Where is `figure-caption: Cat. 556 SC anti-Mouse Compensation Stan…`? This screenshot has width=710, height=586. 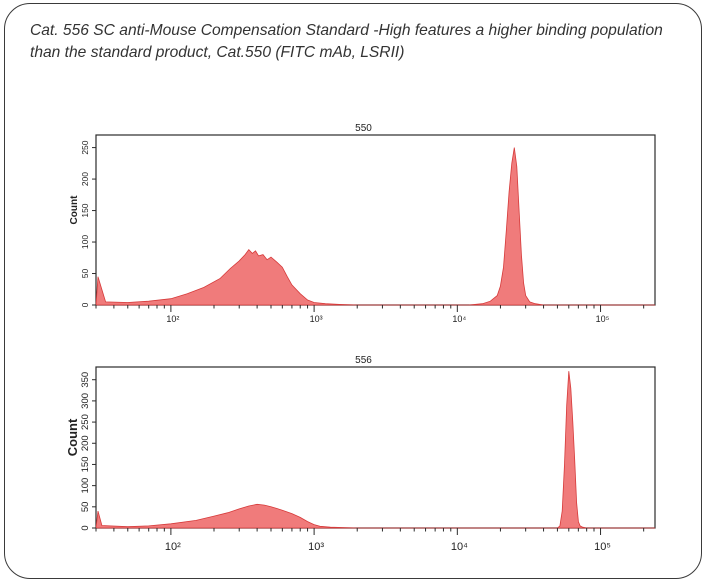
figure-caption: Cat. 556 SC anti-Mouse Compensation Stan… is located at coordinates (346, 41).